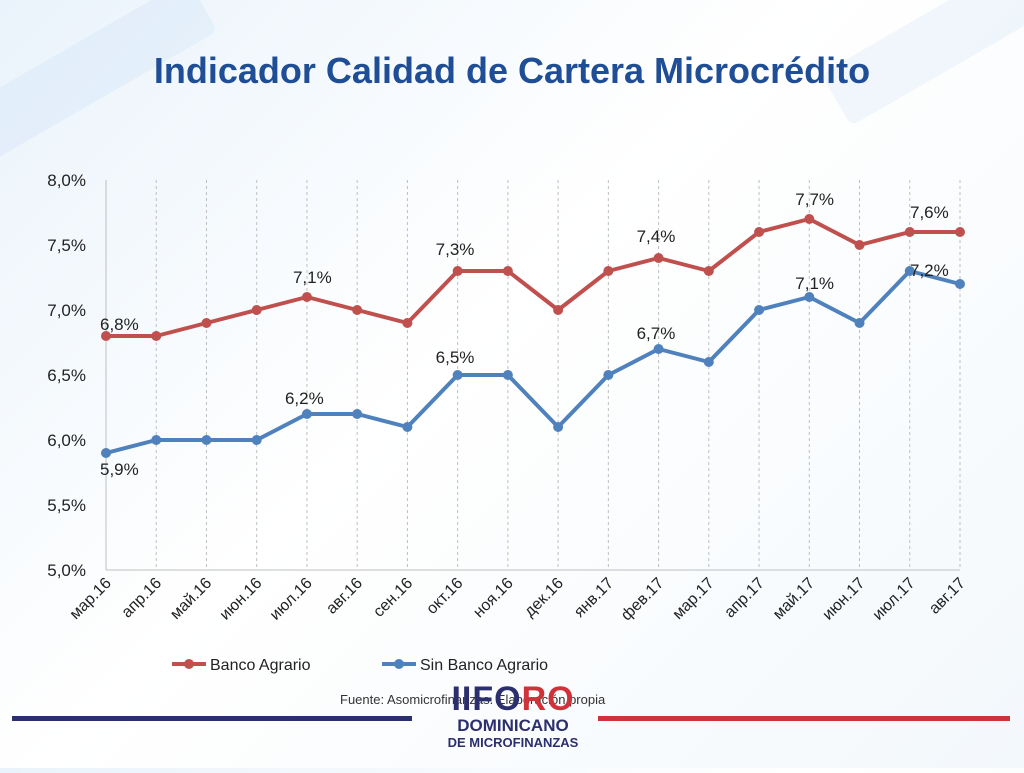  What do you see at coordinates (814, 199) in the screenshot?
I see `data-label: 7,7%` at bounding box center [814, 199].